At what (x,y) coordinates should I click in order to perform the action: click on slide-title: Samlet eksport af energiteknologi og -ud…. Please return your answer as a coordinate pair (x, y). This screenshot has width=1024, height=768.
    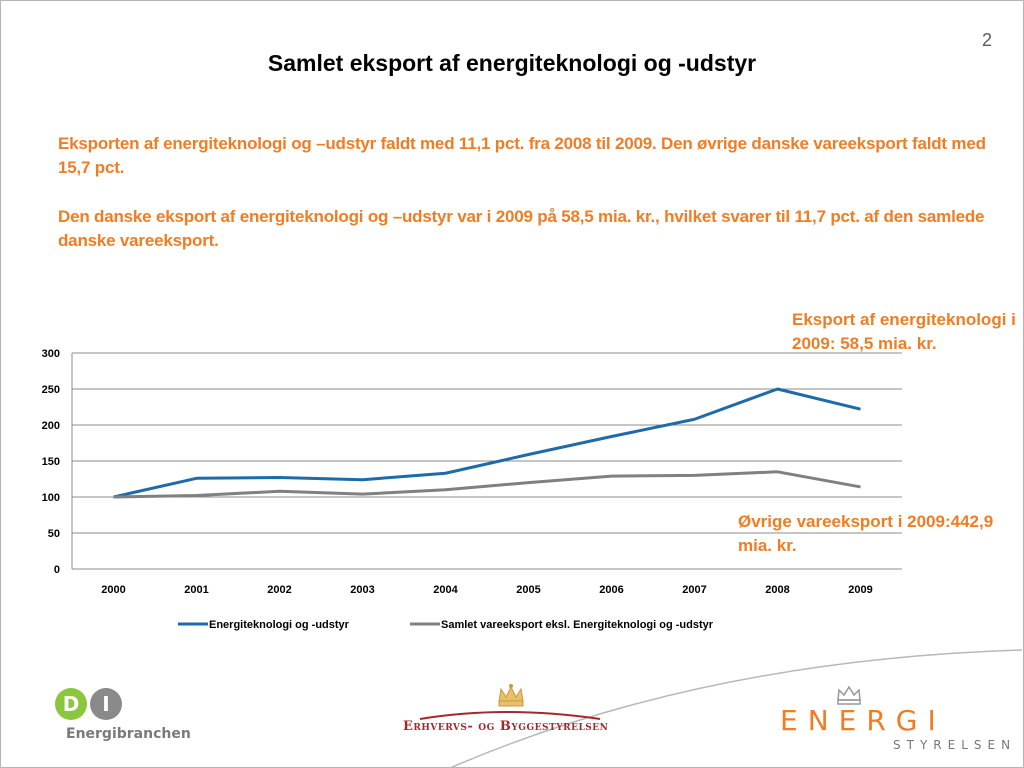
    Looking at the image, I should click on (512, 63).